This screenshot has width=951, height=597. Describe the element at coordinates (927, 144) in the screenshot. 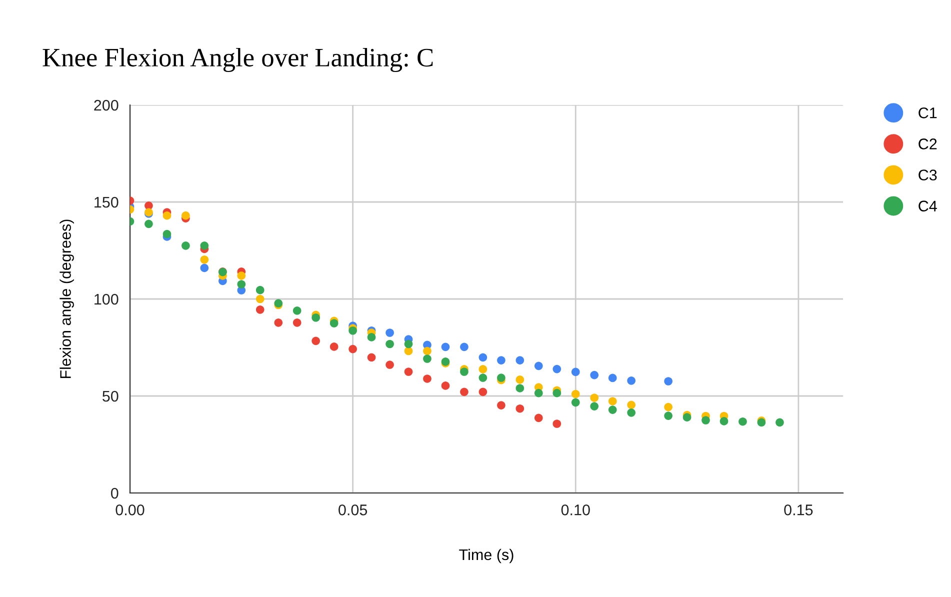

I see `legend-label: C2` at that location.